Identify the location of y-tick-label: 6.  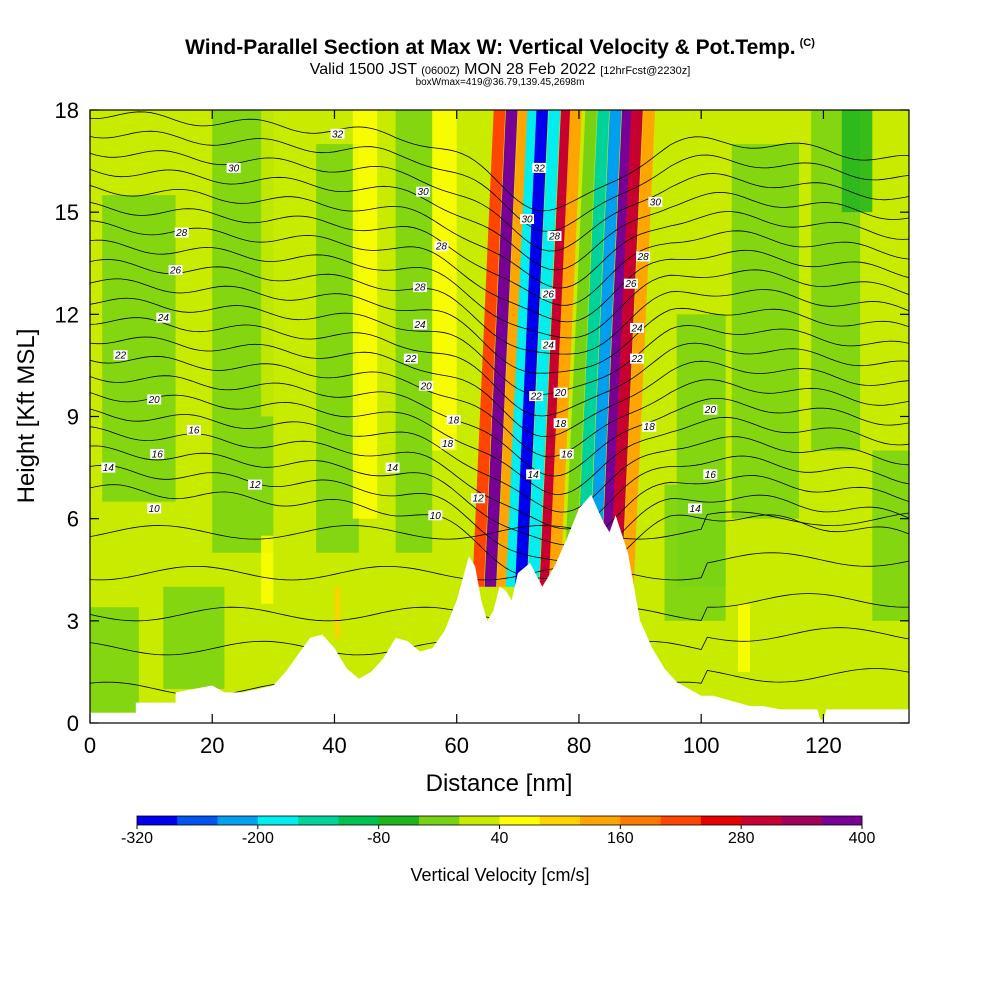
(73, 519).